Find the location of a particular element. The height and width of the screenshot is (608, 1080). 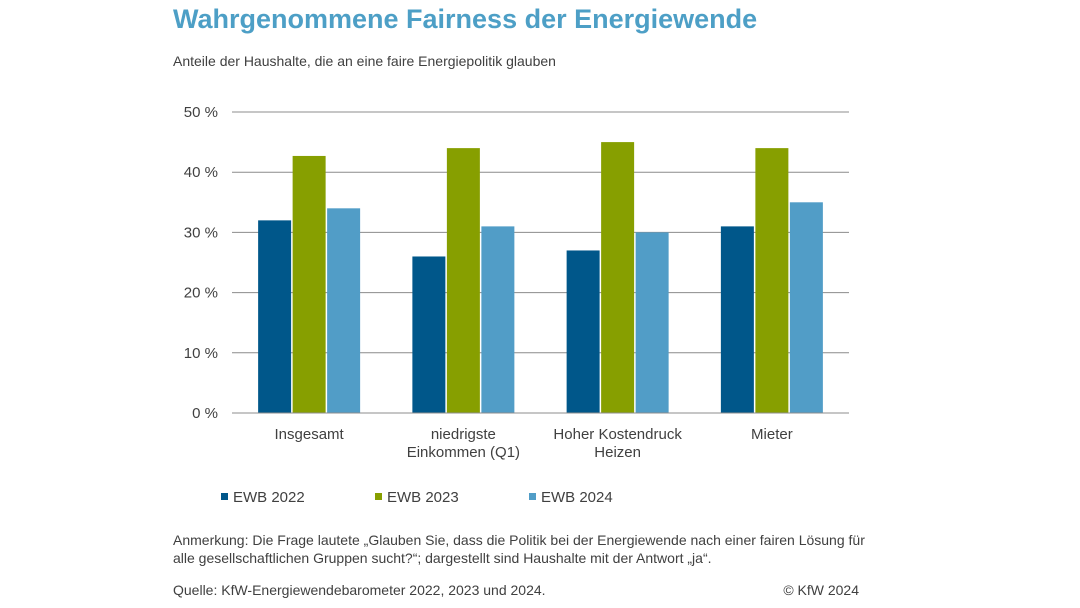

y-axis-ticks: 0 % 10 % 20 % 30 % 40 % 50 % is located at coordinates (201, 263).